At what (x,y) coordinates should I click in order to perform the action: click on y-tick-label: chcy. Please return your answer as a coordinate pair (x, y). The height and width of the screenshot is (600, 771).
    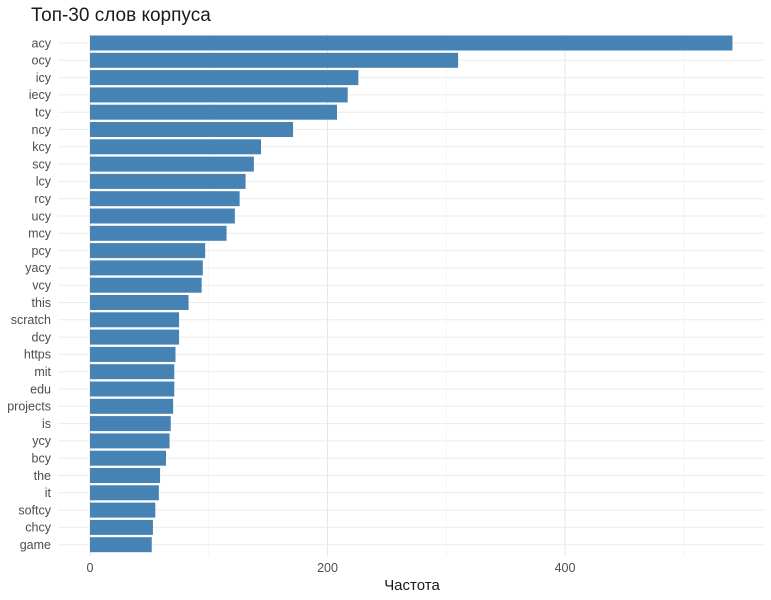
    Looking at the image, I should click on (38, 528).